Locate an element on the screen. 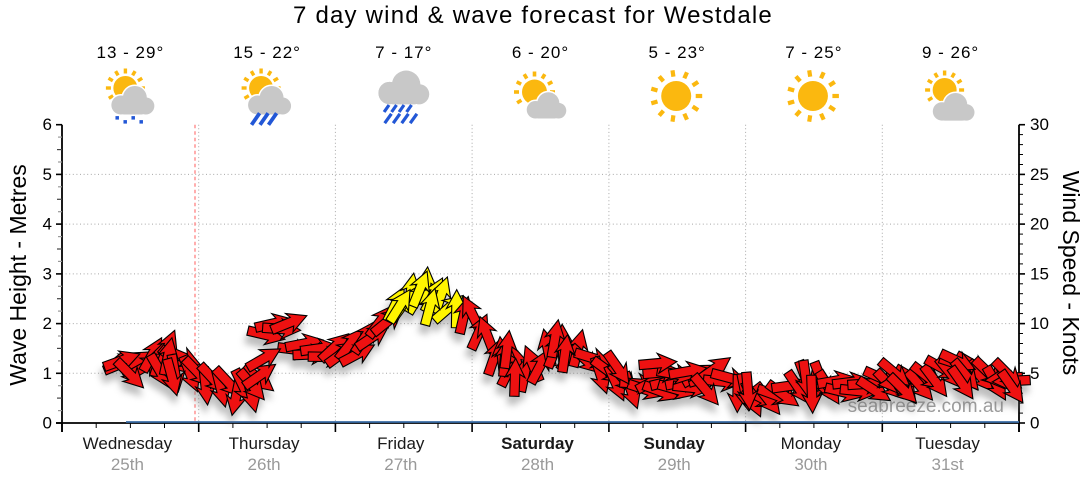  svg-text: 25th is located at coordinates (127, 464).